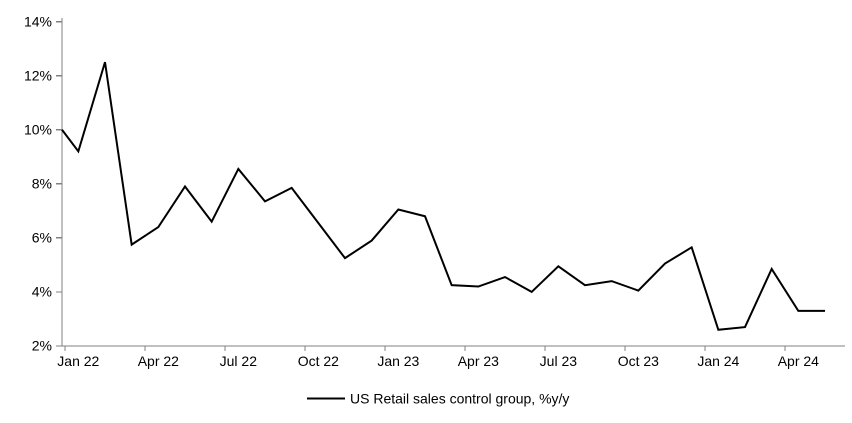 This screenshot has width=852, height=423. Describe the element at coordinates (459, 399) in the screenshot. I see `legend-label: US Retail sales control group, %y/y` at that location.